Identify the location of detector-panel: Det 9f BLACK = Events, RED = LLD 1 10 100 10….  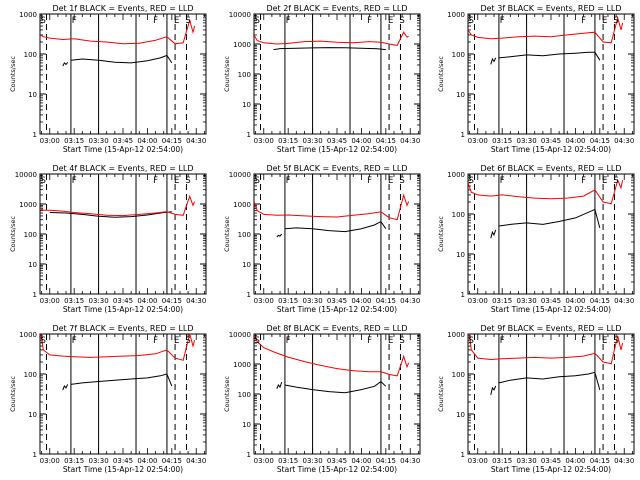
(536, 399).